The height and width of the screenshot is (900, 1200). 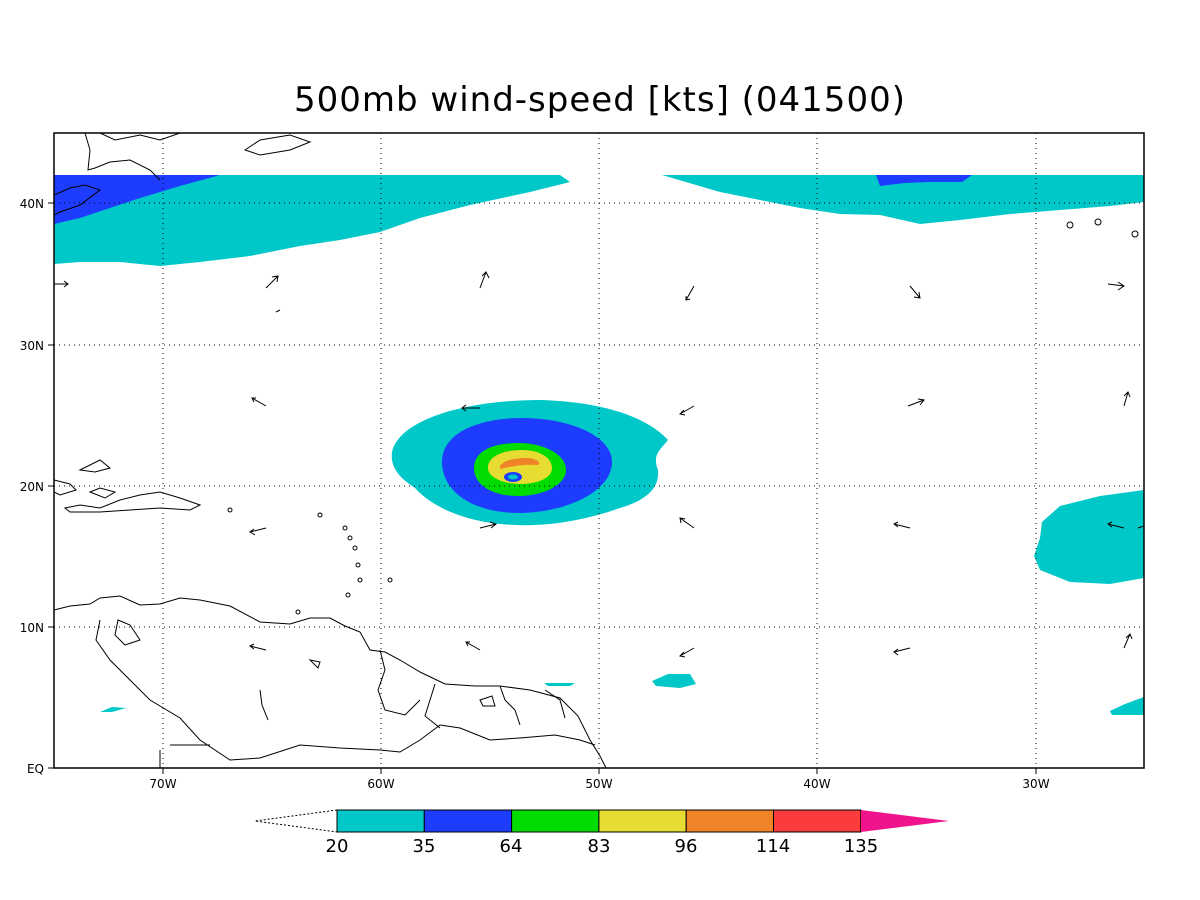 What do you see at coordinates (861, 846) in the screenshot?
I see `colorbar-label-135: 135` at bounding box center [861, 846].